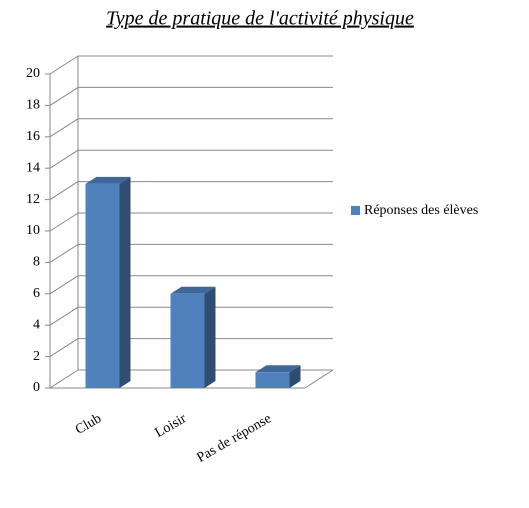 The width and height of the screenshot is (529, 508). I want to click on y-tick-label: 10, so click(33, 230).